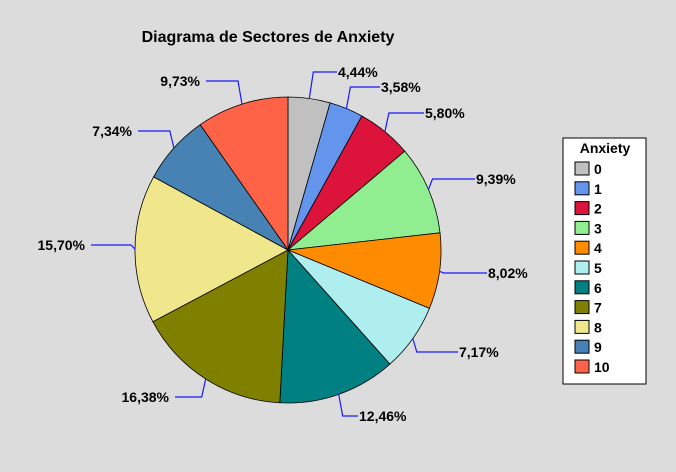  What do you see at coordinates (445, 113) in the screenshot?
I see `slice-label-2: 5,80%` at bounding box center [445, 113].